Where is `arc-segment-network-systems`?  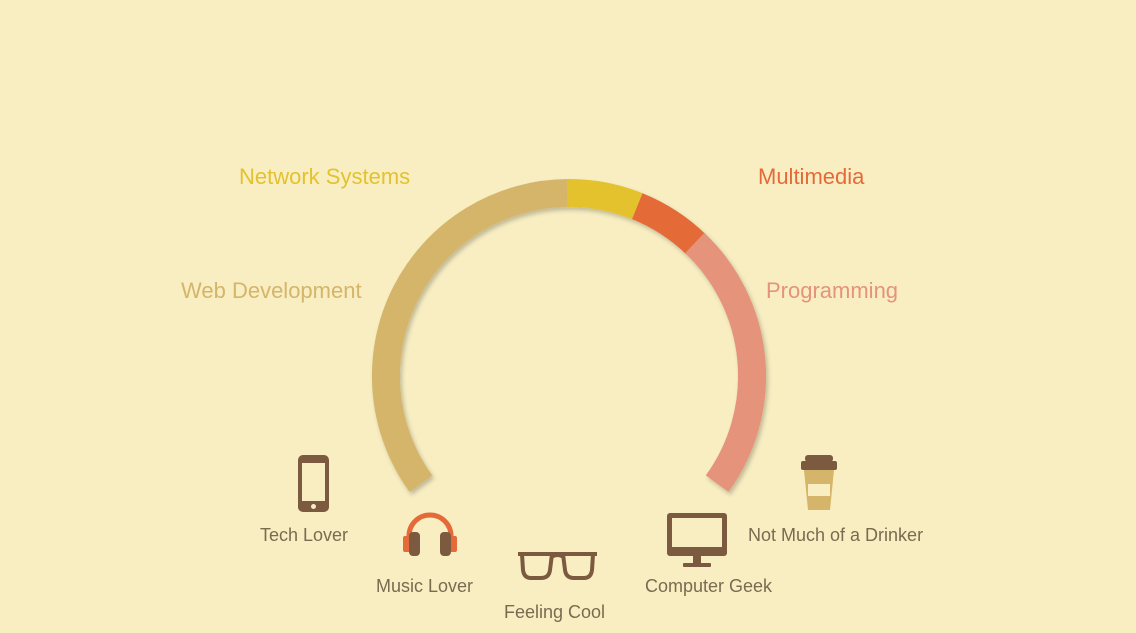
arc-segment-network-systems is located at coordinates (605, 199).